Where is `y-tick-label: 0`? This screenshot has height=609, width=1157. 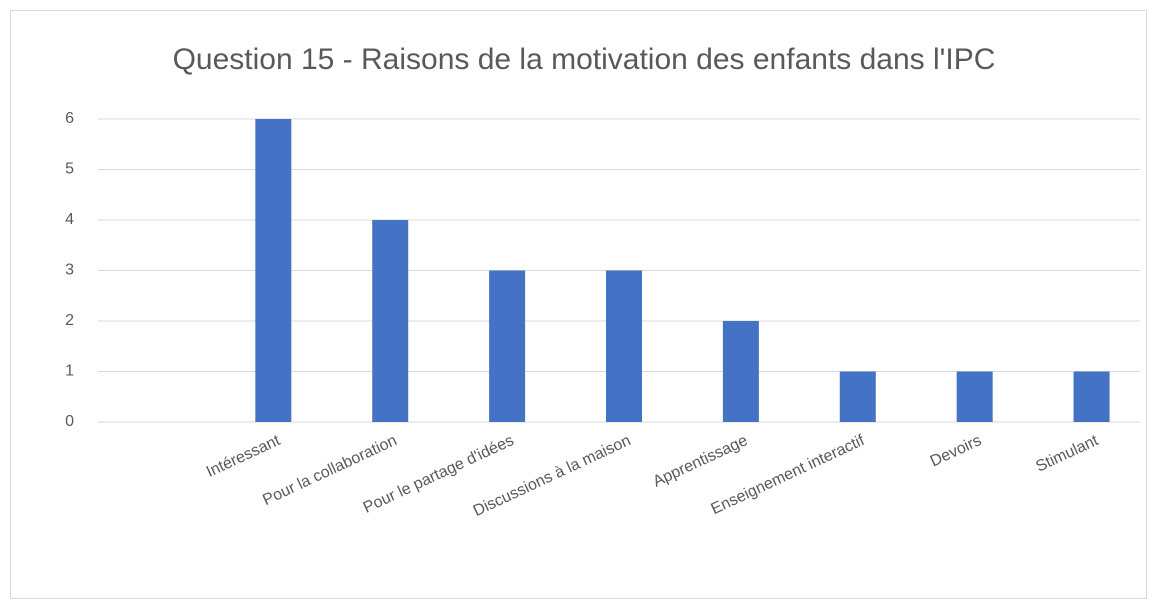 y-tick-label: 0 is located at coordinates (69, 421).